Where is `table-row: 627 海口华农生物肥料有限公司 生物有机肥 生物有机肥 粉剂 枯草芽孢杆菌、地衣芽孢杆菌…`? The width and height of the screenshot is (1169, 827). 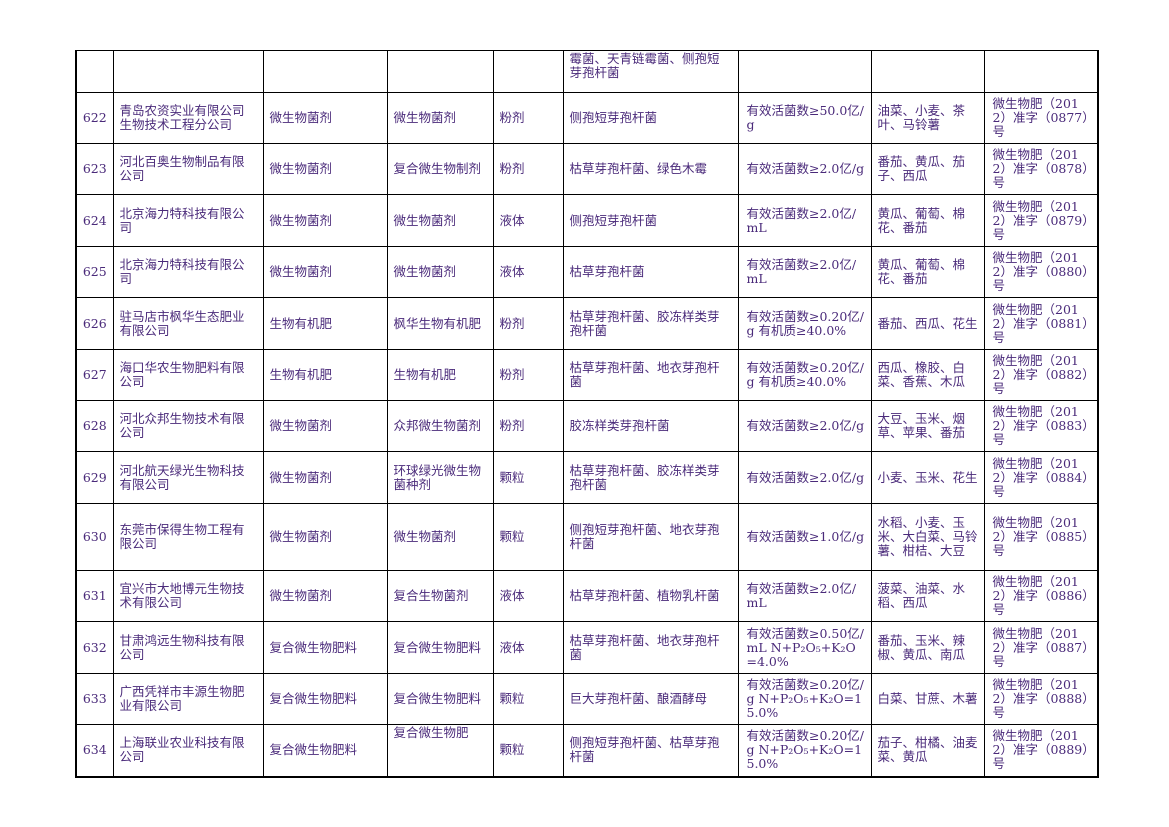
table-row: 627 海口华农生物肥料有限公司 生物有机肥 生物有机肥 粉剂 枯草芽孢杆菌、地衣芽孢杆菌… is located at coordinates (587, 375).